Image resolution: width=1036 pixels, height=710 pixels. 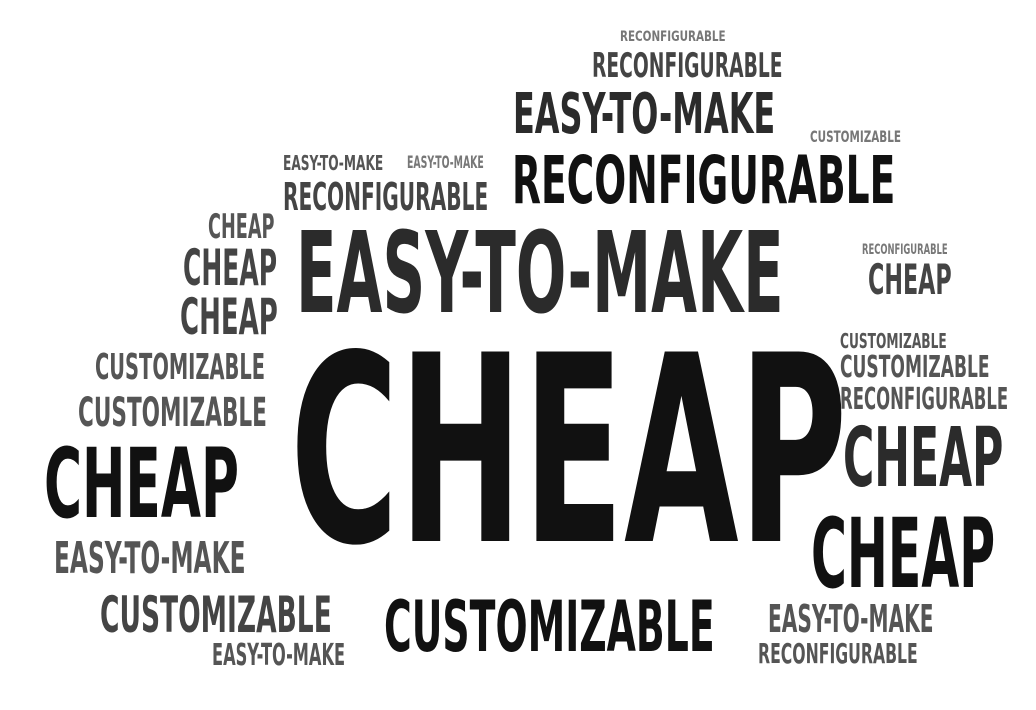 What do you see at coordinates (229, 317) in the screenshot?
I see `word-cheap-small-3: CHEAP` at bounding box center [229, 317].